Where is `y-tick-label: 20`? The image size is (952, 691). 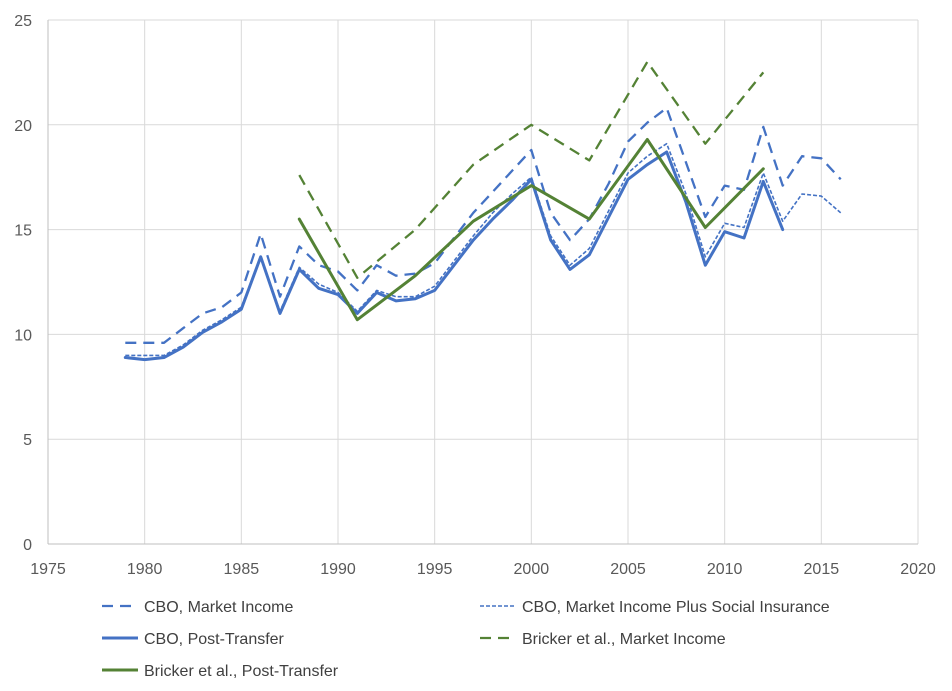
y-tick-label: 20 is located at coordinates (23, 126).